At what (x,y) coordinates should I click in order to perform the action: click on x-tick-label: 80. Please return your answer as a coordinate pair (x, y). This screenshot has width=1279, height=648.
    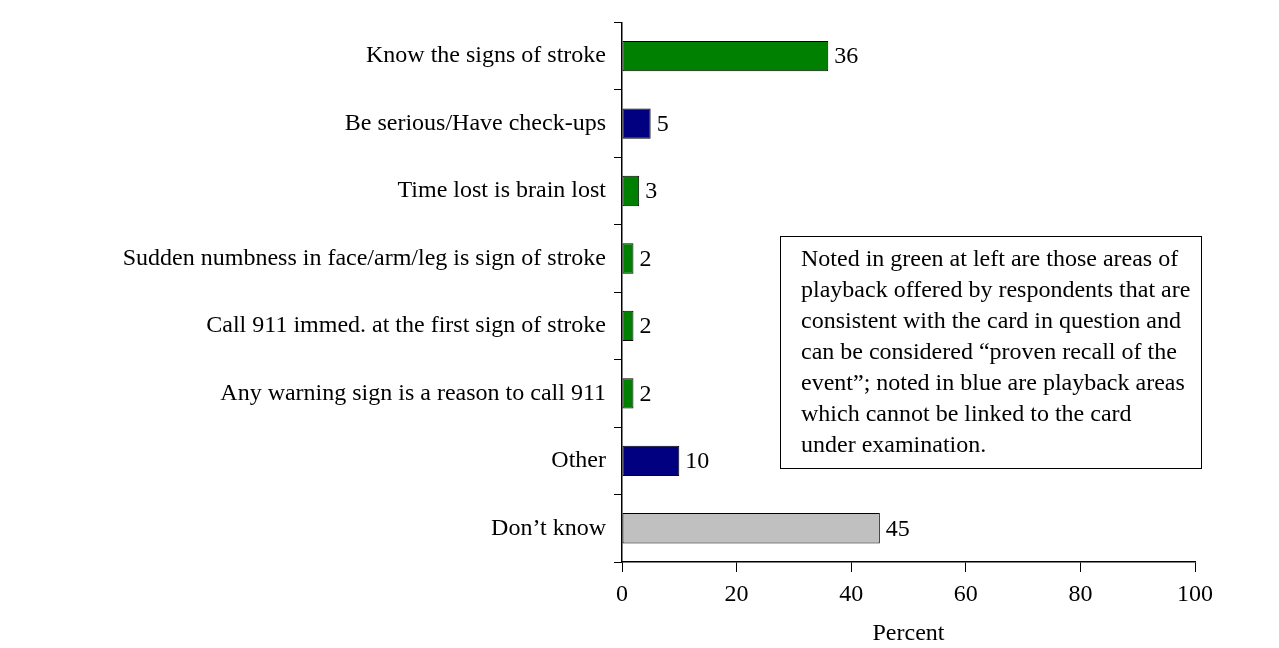
    Looking at the image, I should click on (1080, 592).